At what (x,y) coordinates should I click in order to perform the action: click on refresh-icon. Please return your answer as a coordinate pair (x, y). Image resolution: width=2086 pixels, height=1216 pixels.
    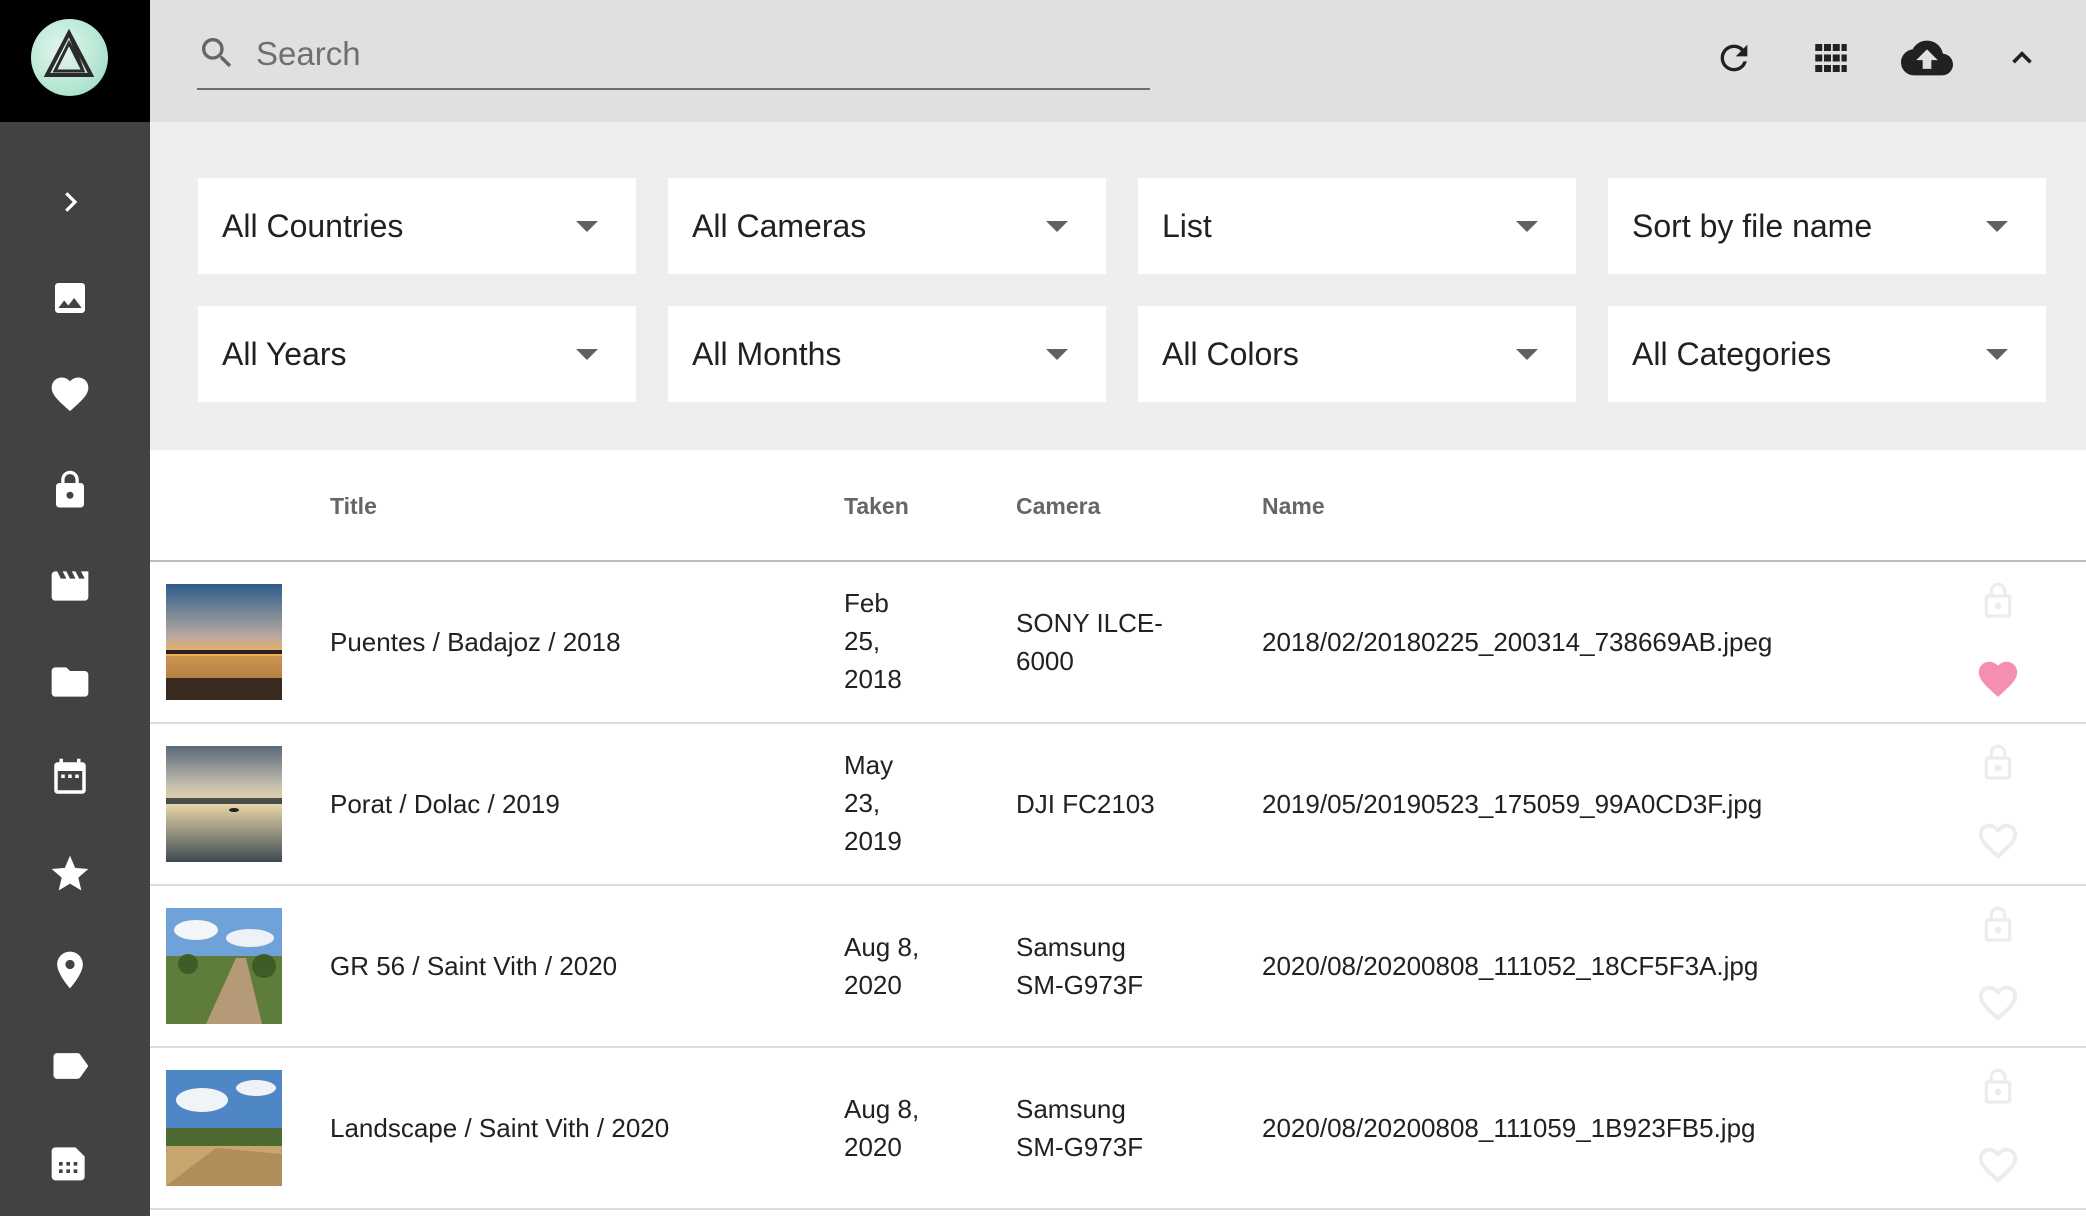
    Looking at the image, I should click on (1734, 58).